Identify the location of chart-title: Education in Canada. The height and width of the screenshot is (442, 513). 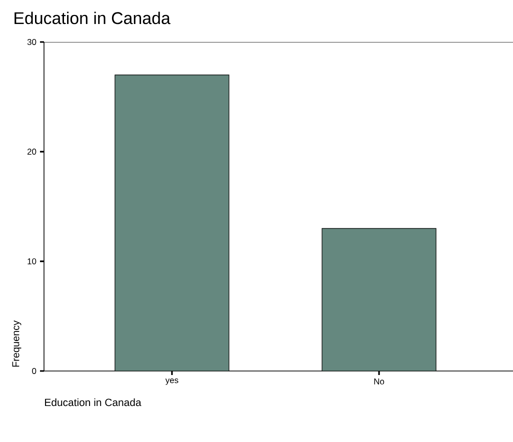
(92, 18).